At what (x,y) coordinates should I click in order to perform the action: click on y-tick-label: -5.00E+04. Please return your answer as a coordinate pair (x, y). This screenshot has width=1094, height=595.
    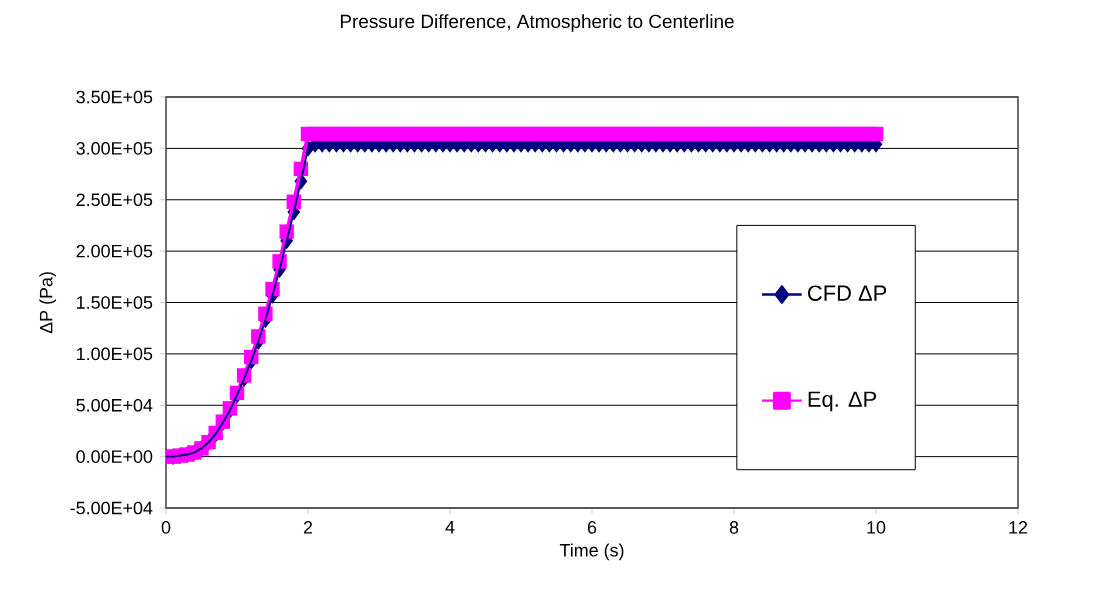
    Looking at the image, I should click on (111, 508).